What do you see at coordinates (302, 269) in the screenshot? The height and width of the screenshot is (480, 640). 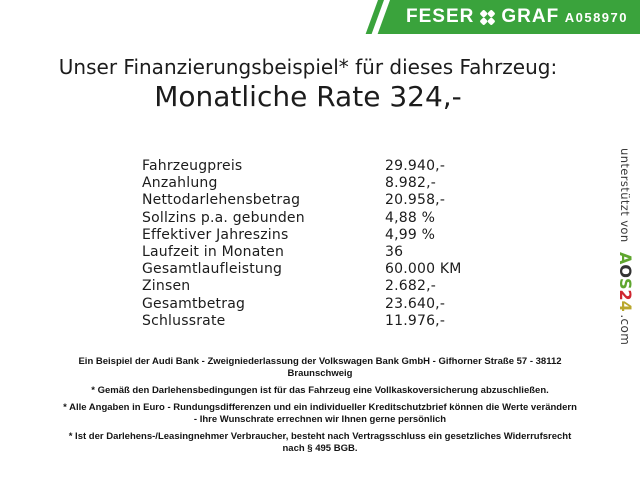 I see `table-row: Gesamtlaufleistung 60.000 KM` at bounding box center [302, 269].